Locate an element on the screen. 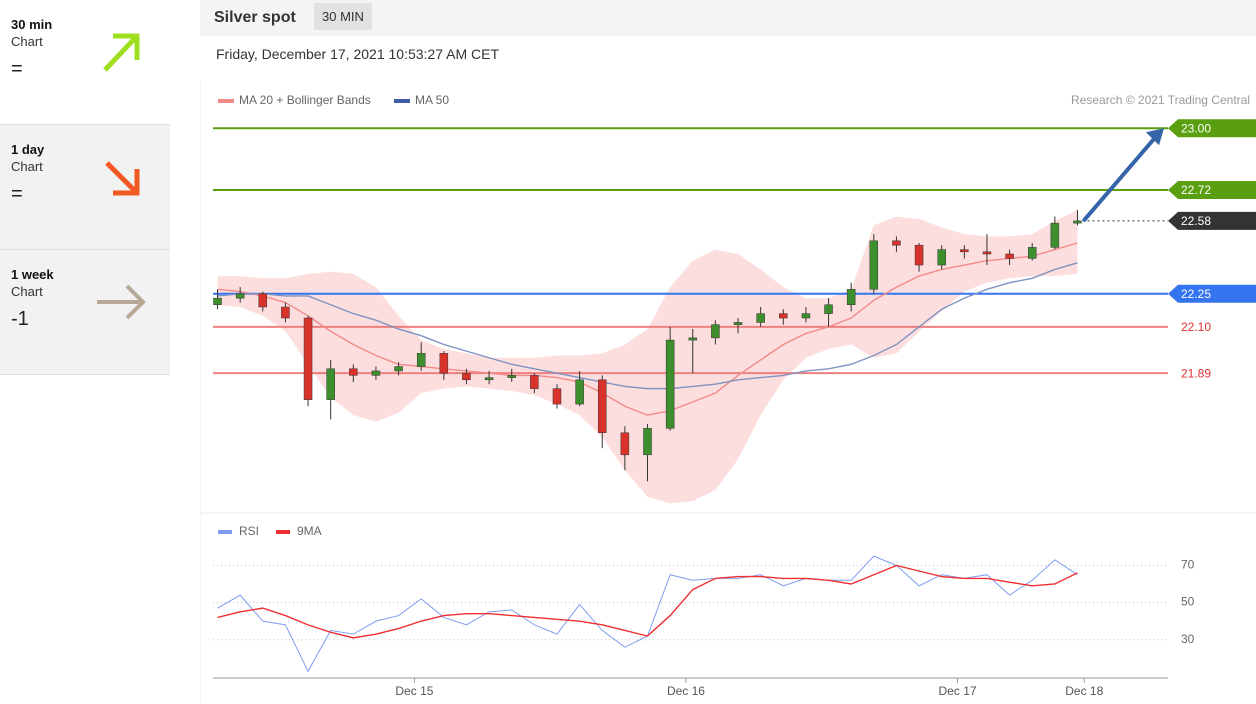 The width and height of the screenshot is (1256, 704). forecast-arrow is located at coordinates (1120, 177).